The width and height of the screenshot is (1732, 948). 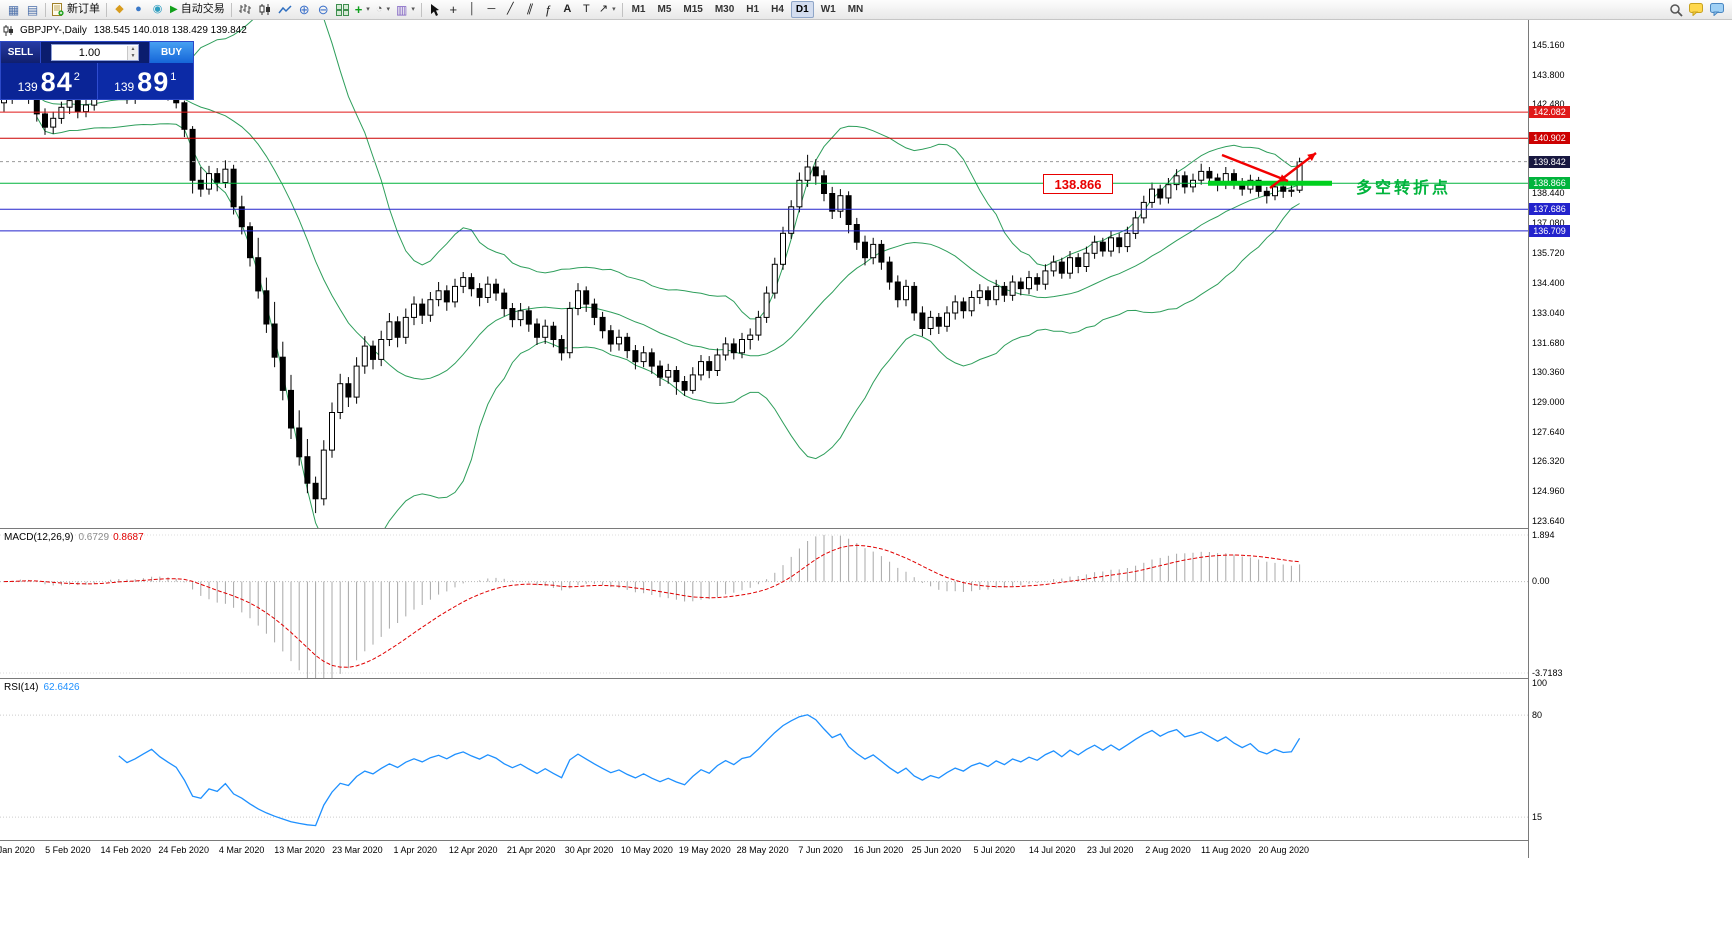 What do you see at coordinates (1676, 9) in the screenshot?
I see `search-button` at bounding box center [1676, 9].